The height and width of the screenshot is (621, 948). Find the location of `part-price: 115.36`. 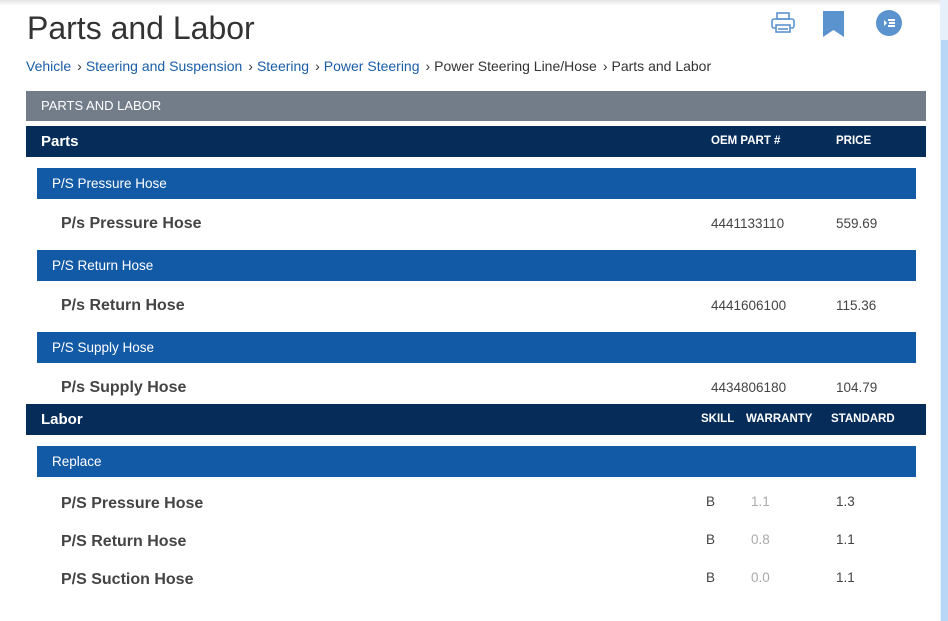

part-price: 115.36 is located at coordinates (856, 305).